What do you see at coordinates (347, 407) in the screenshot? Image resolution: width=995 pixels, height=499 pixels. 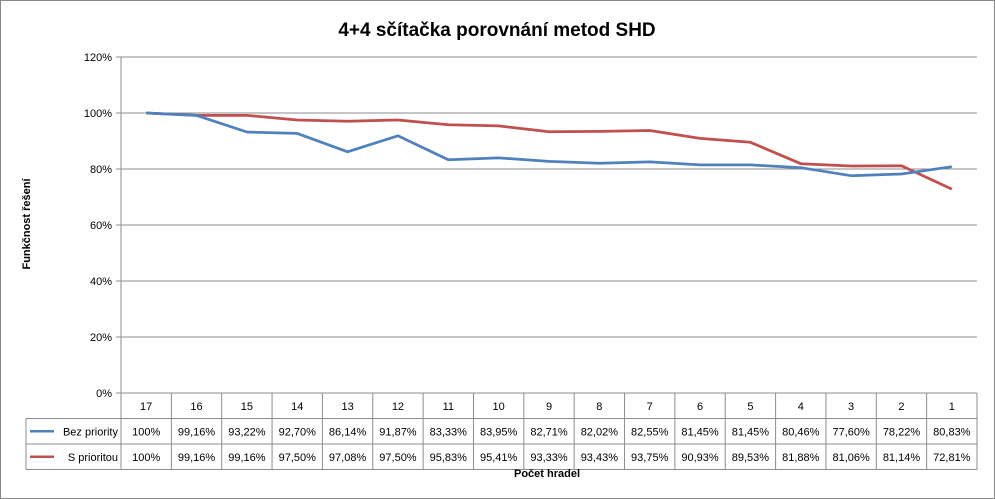 I see `x-category-label: 13` at bounding box center [347, 407].